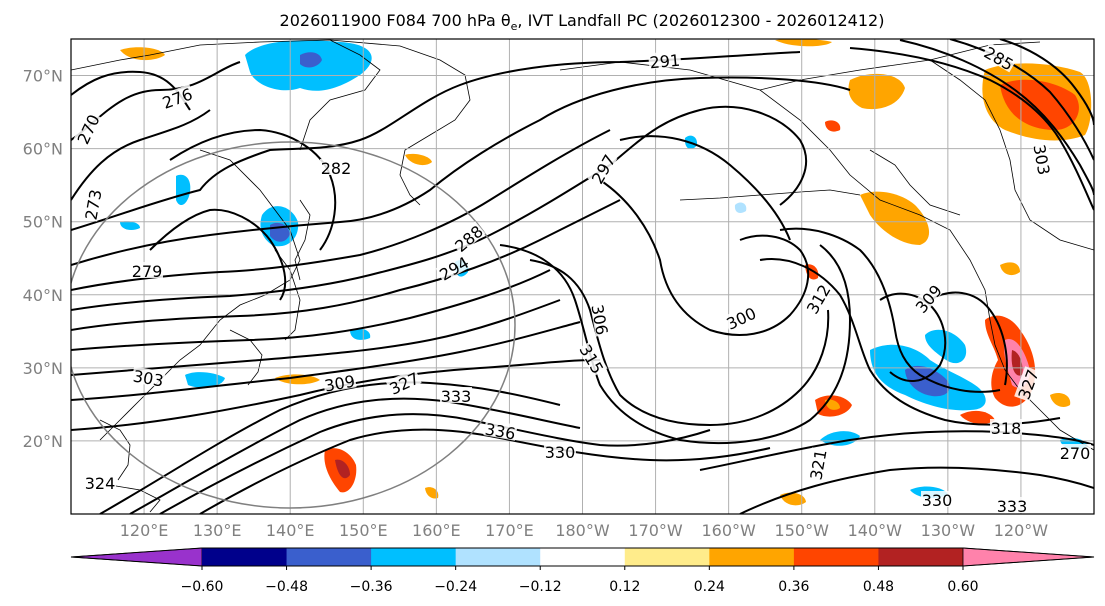 The image size is (1105, 606). Describe the element at coordinates (136, 557) in the screenshot. I see `colorbar-extend-low` at that location.